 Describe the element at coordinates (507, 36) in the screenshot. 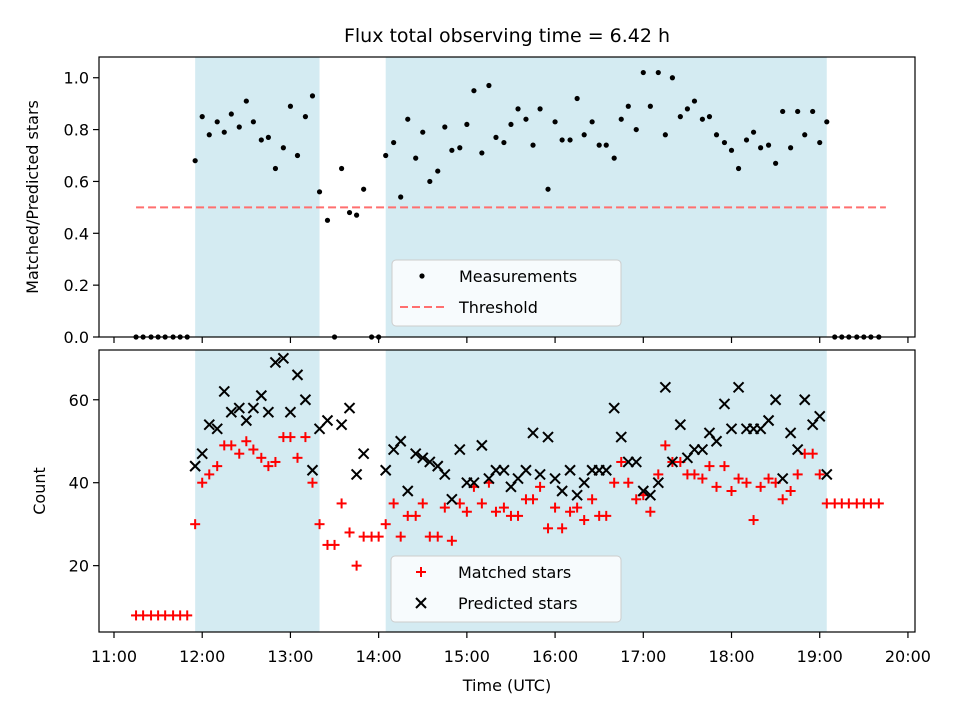

I see `chart-title: Flux total observing time = 6.42 h` at that location.